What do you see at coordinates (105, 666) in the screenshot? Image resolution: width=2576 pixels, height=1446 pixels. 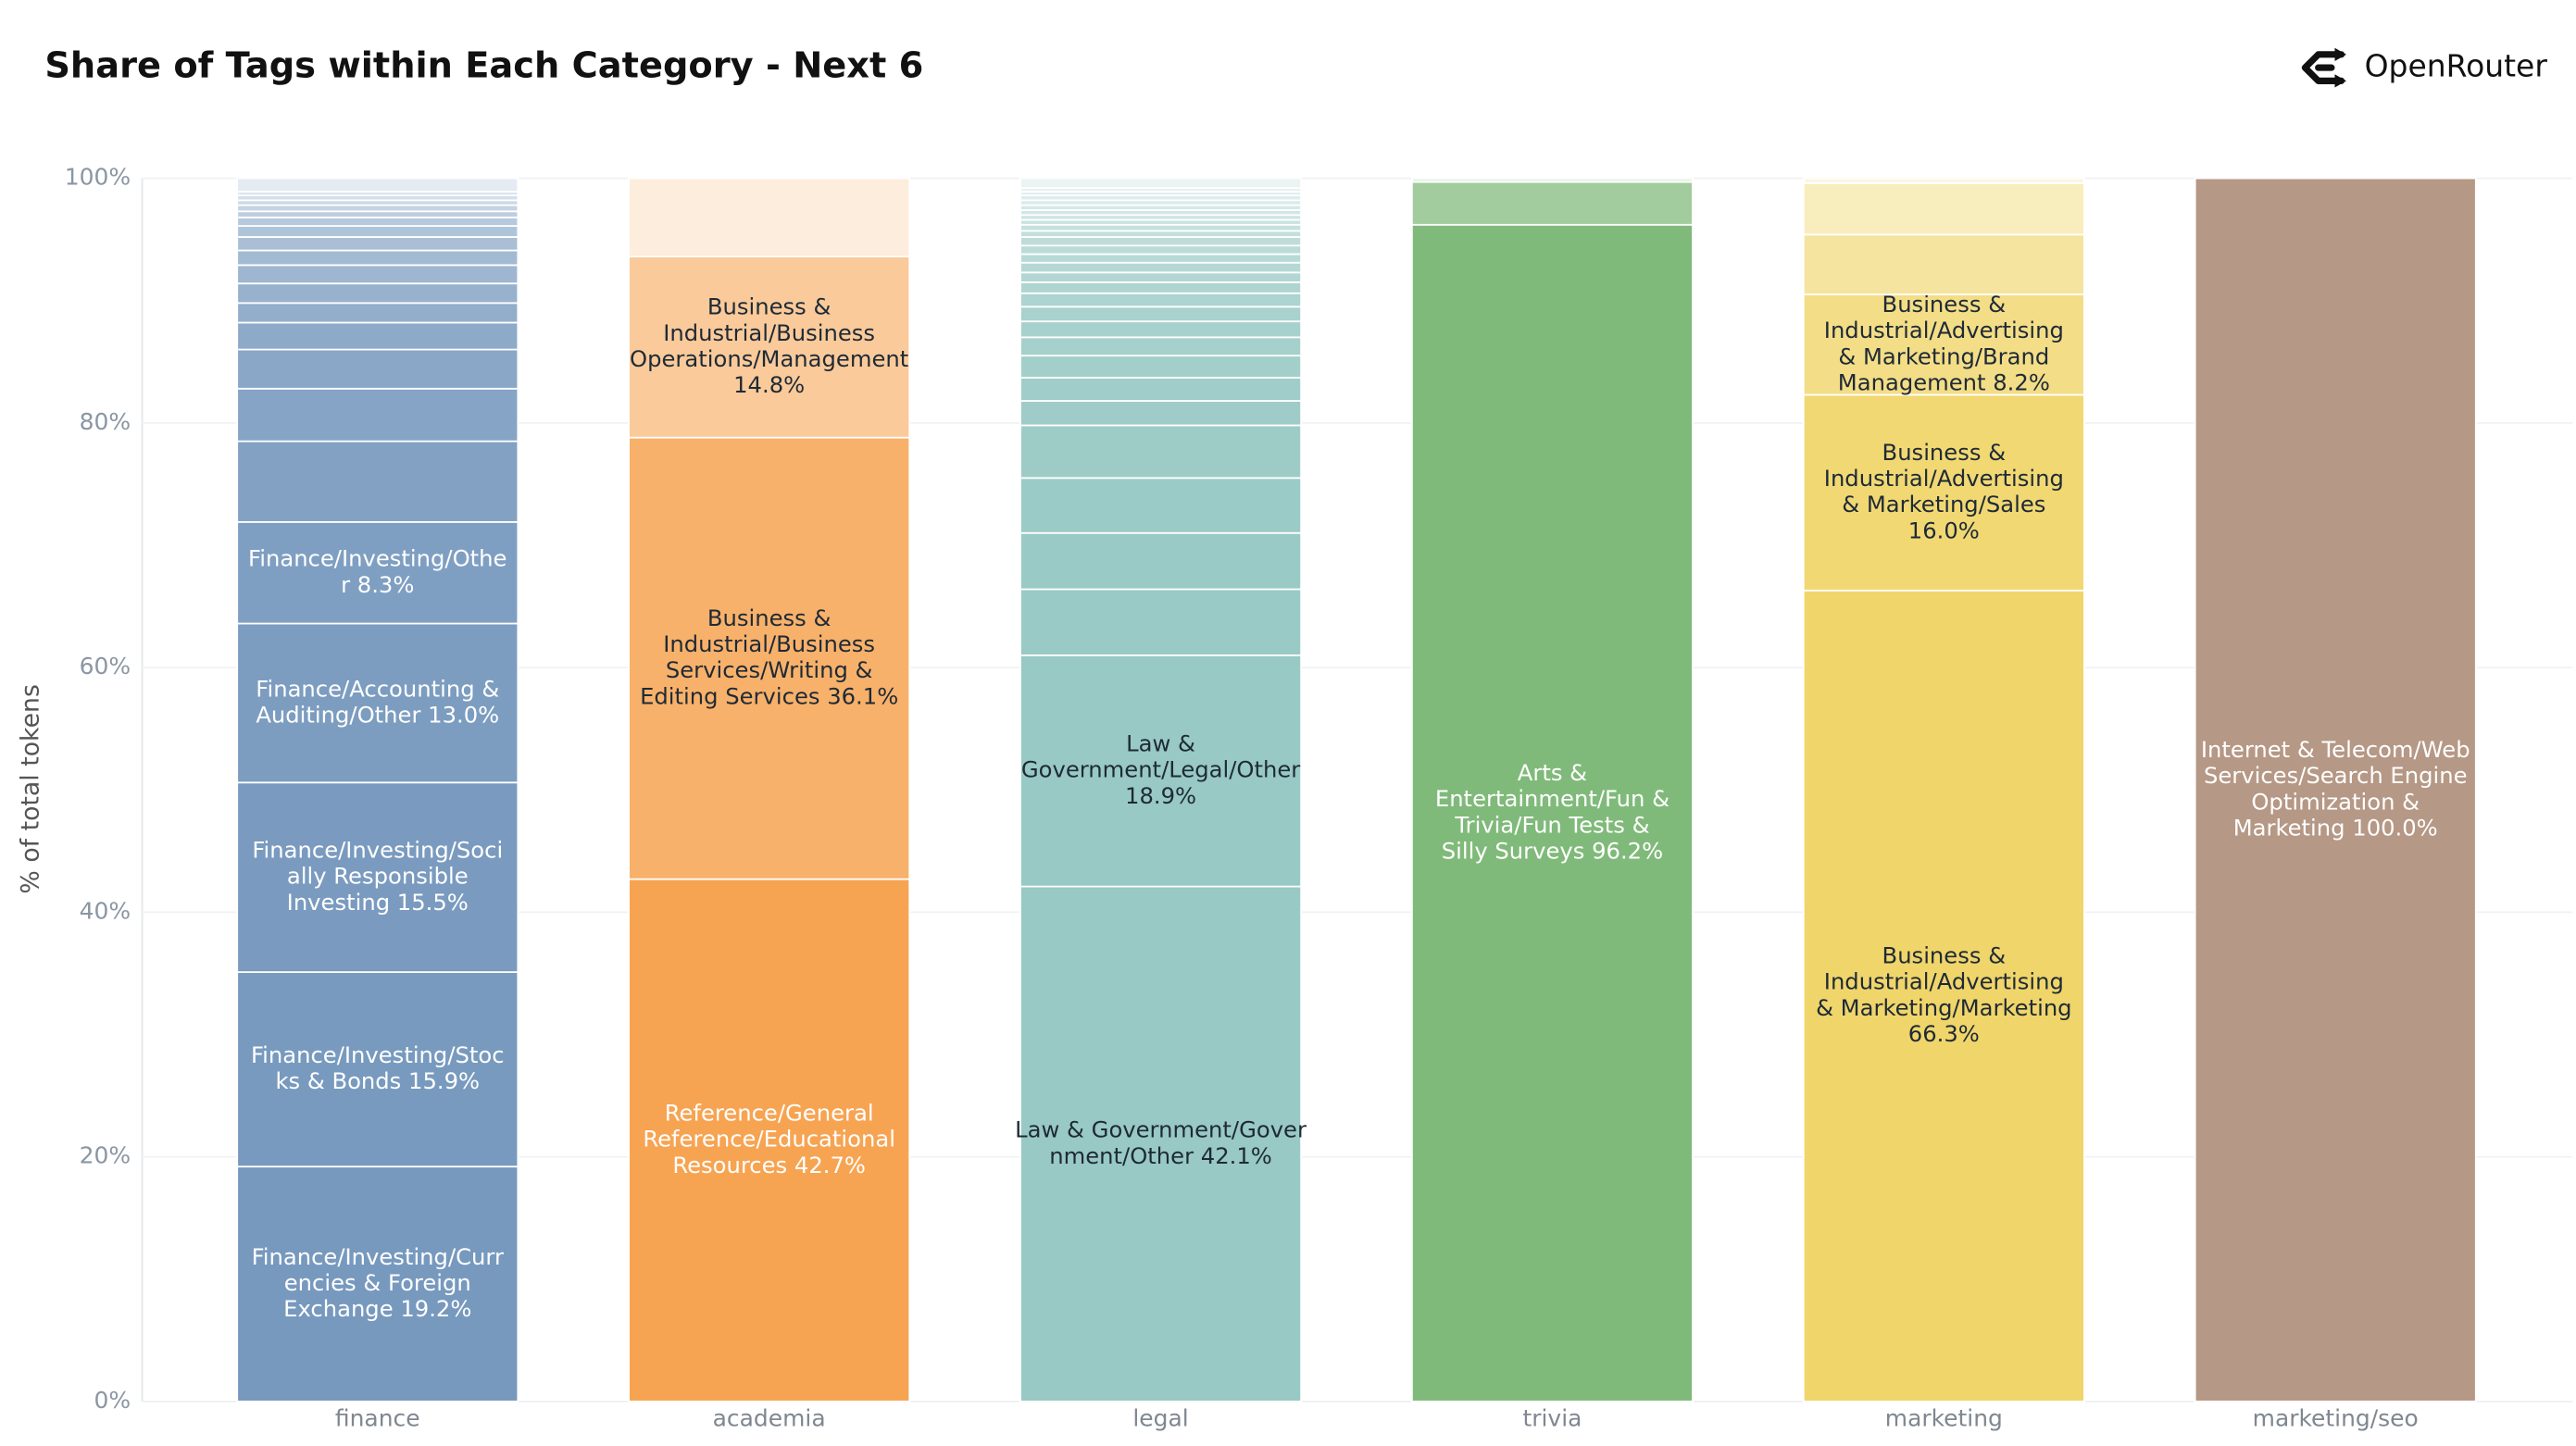 I see `y-tick-label: 60%` at bounding box center [105, 666].